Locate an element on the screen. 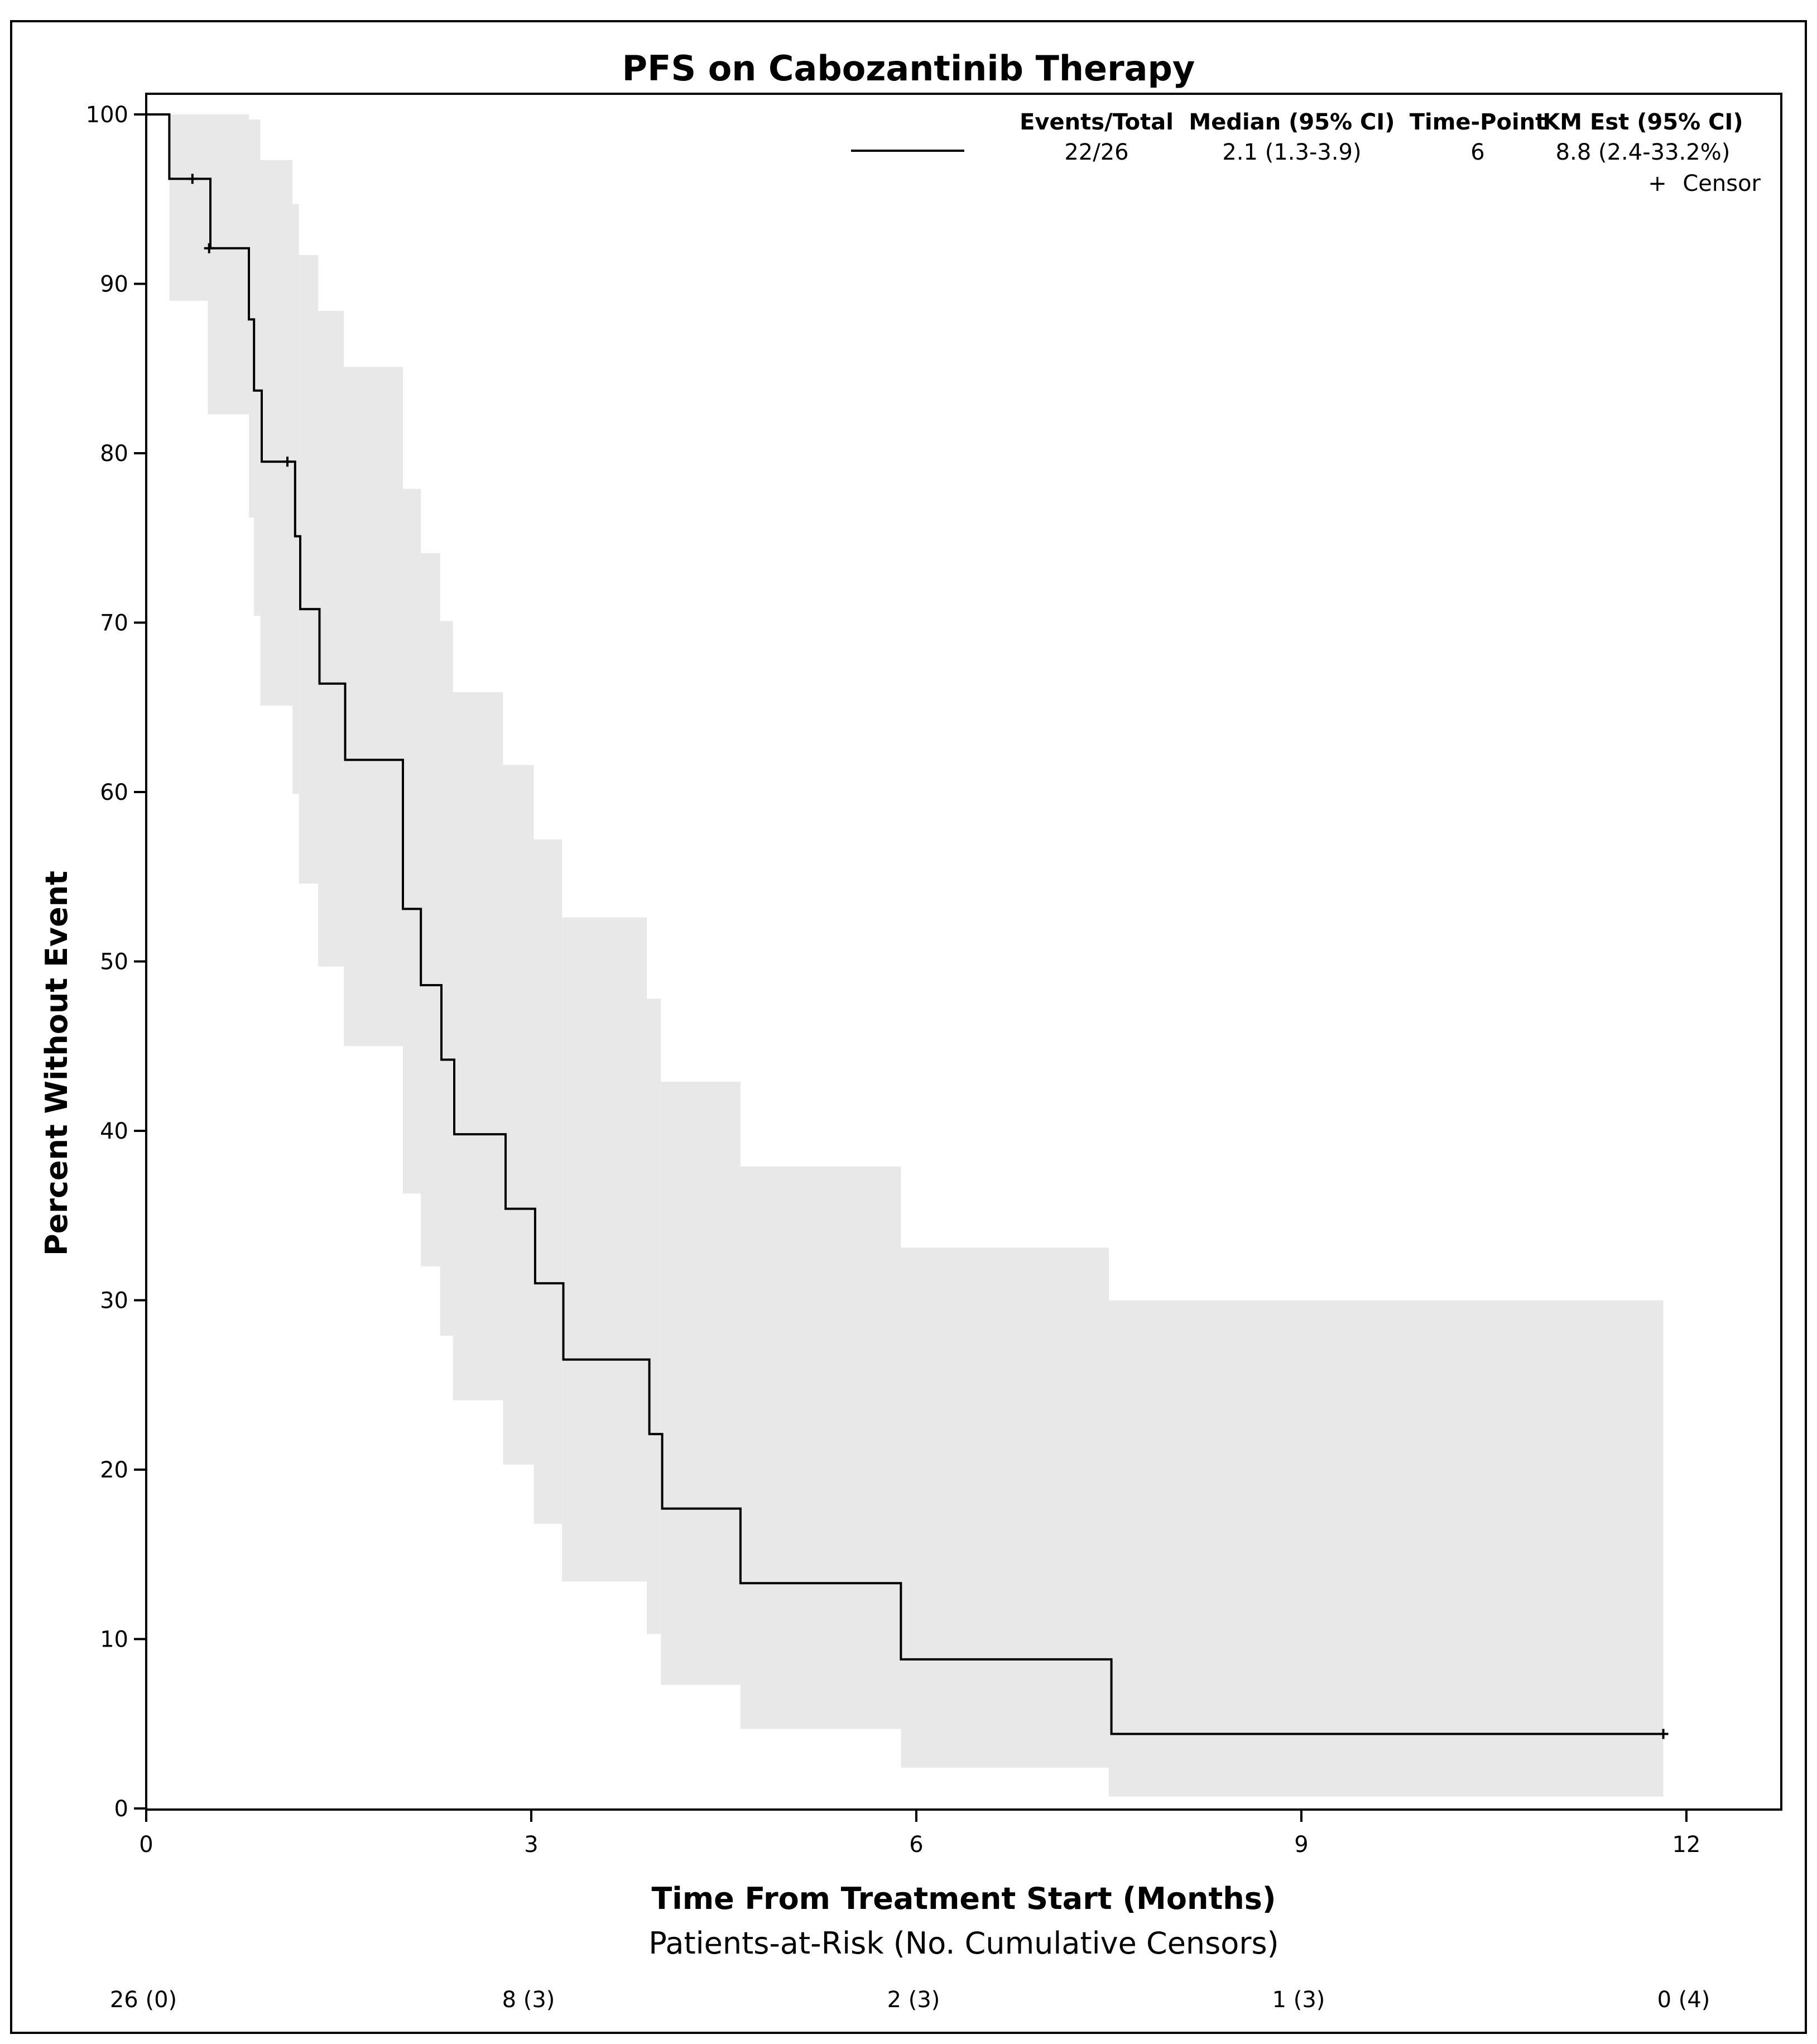 This screenshot has width=1817, height=2044. y-tick-label: 50 is located at coordinates (114, 962).